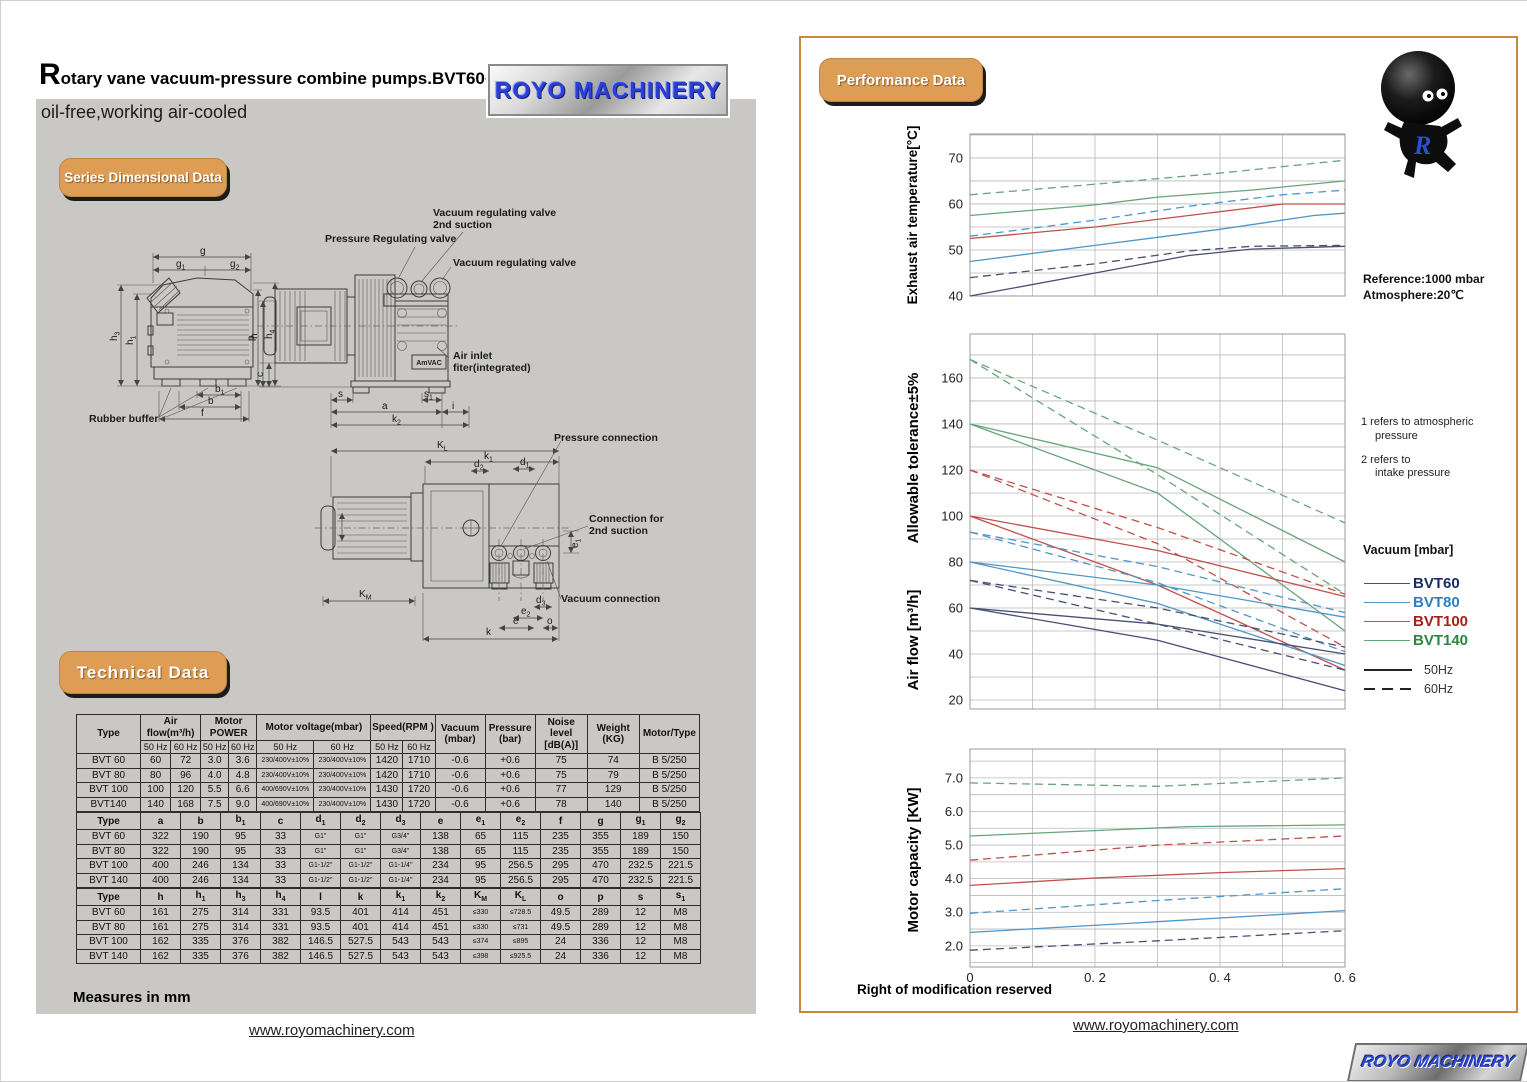  What do you see at coordinates (332, 1030) in the screenshot?
I see `website-link-left: www.royomachinery.com` at bounding box center [332, 1030].